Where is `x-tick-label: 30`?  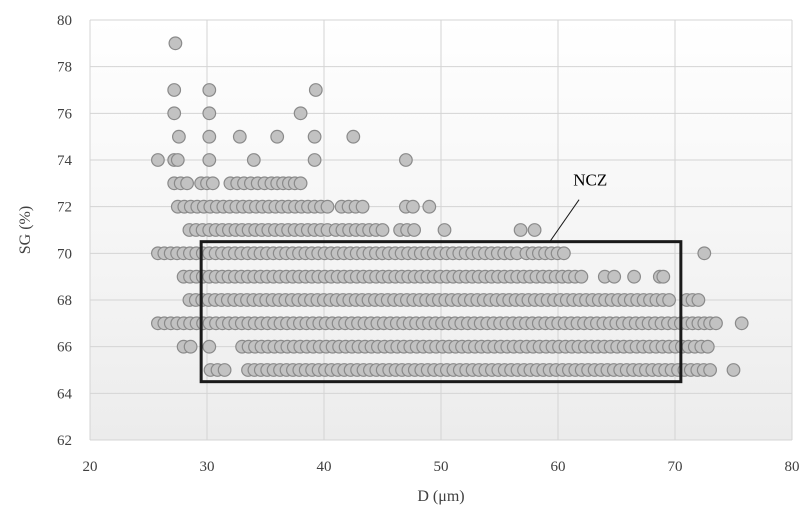 x-tick-label: 30 is located at coordinates (207, 467).